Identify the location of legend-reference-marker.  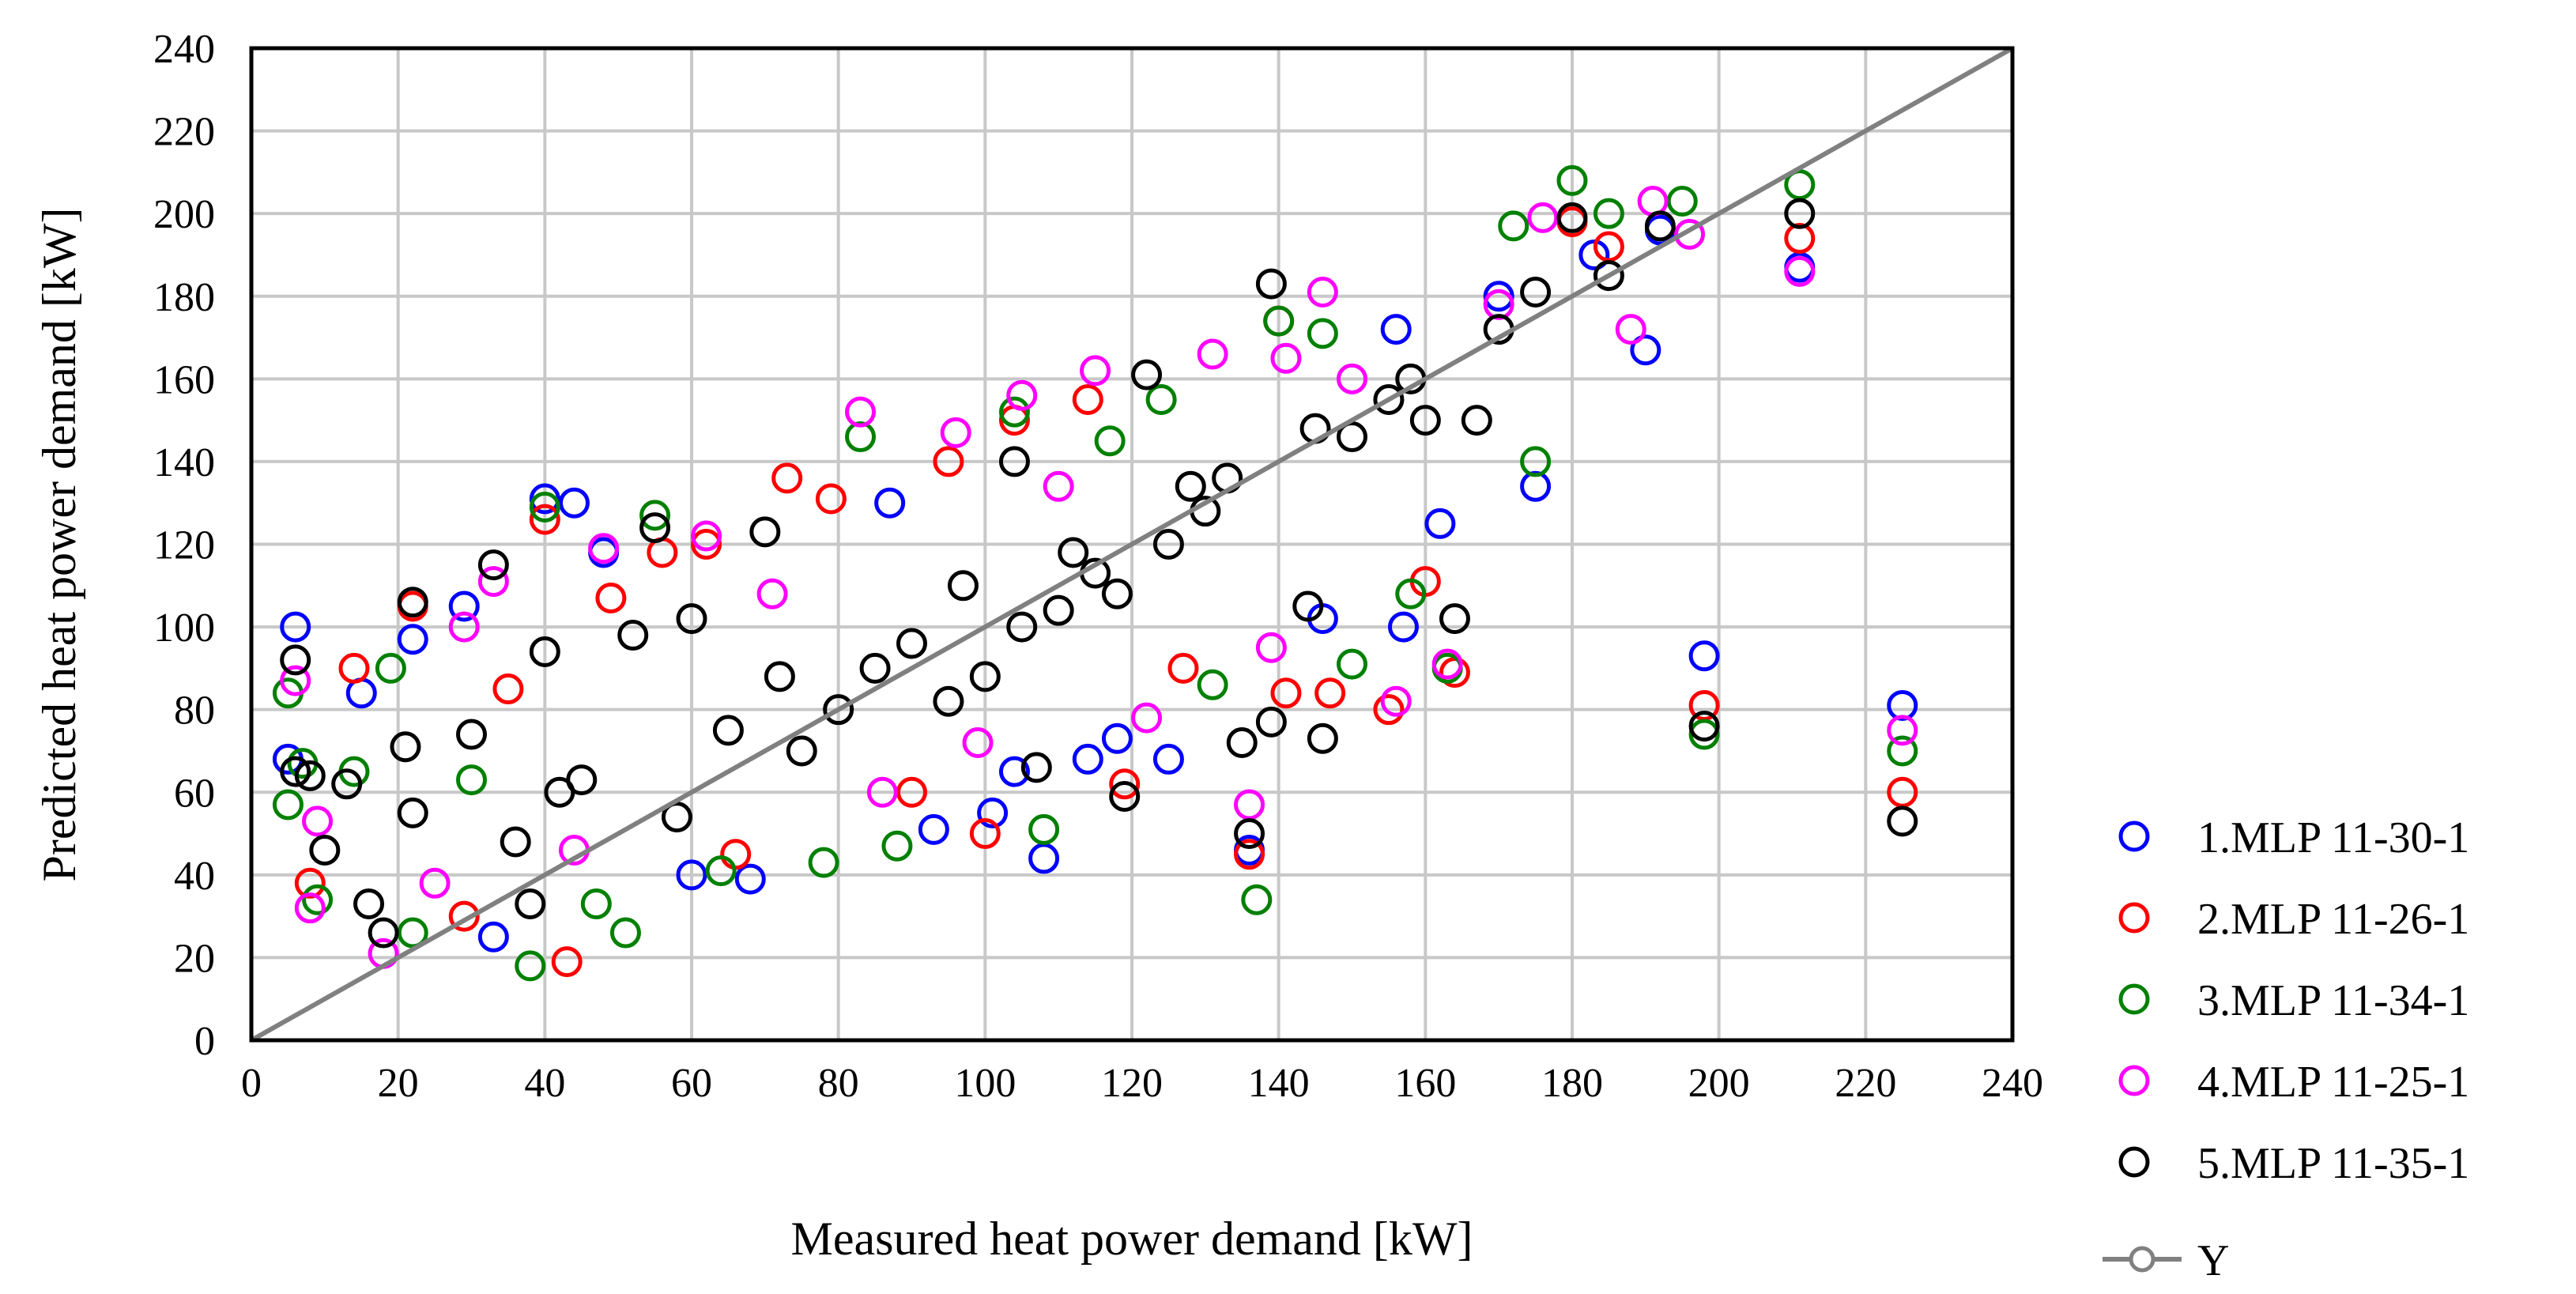
(2142, 1259).